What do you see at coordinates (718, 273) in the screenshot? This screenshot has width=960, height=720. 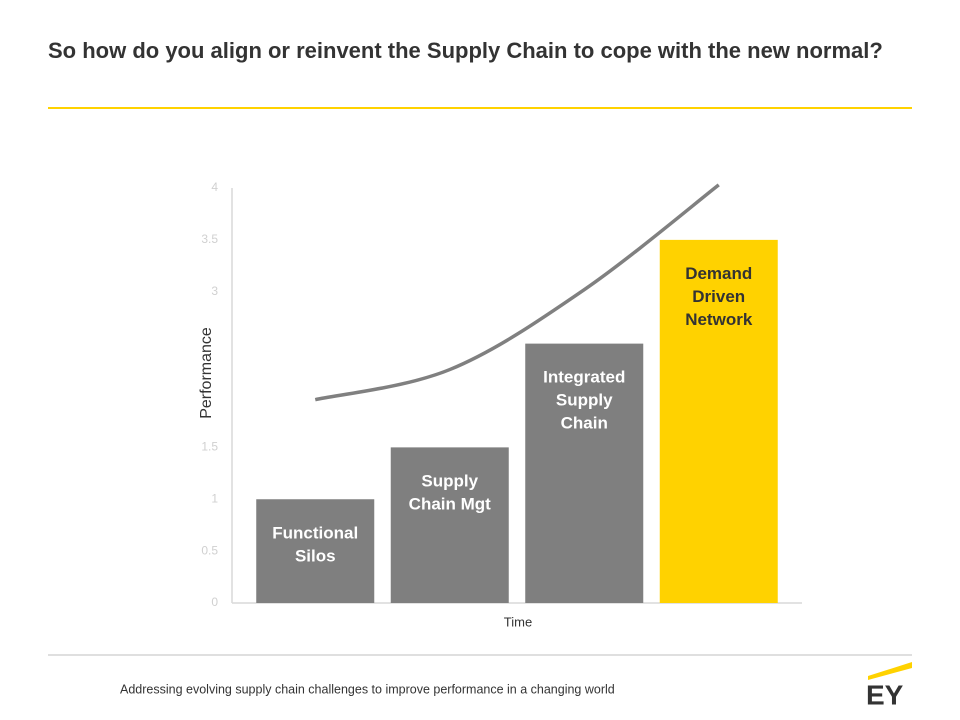 I see `bar-label-line: Demand` at bounding box center [718, 273].